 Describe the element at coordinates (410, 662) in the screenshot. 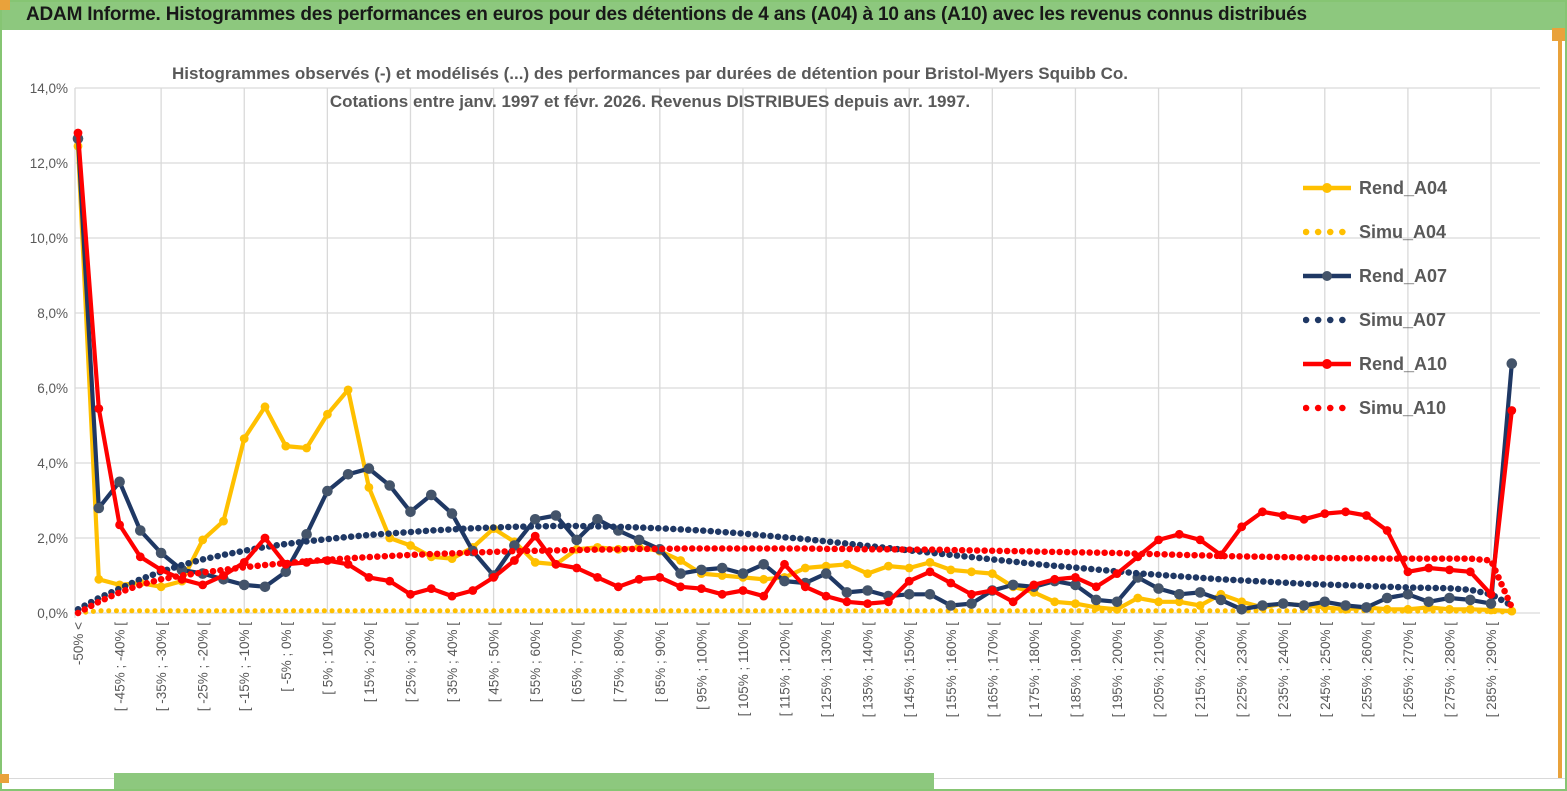

I see `x-tick-label: [ 25% ; 30% [` at that location.